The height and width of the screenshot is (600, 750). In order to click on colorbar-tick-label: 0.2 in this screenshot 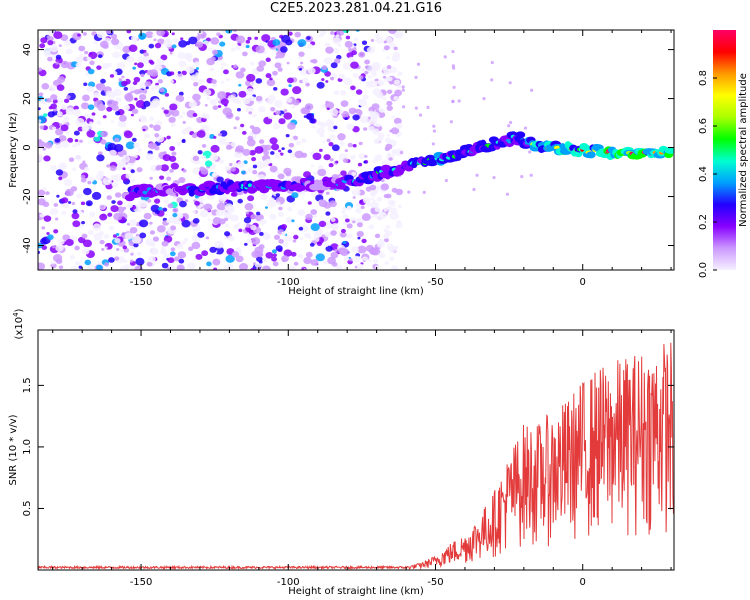, I will do `click(703, 222)`.